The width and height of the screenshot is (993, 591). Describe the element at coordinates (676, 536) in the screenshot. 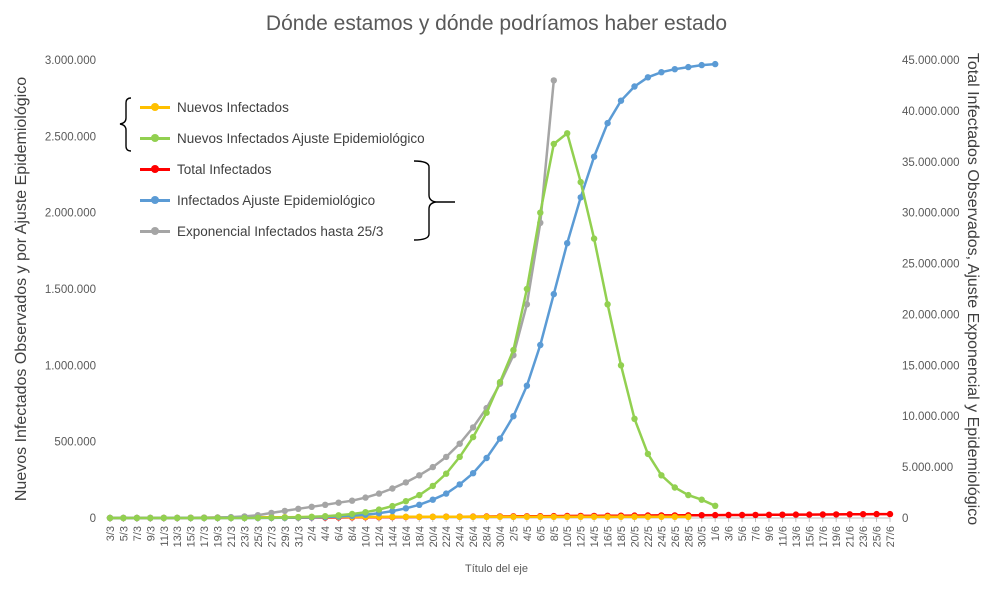

I see `x-tick-label: 26/5` at that location.